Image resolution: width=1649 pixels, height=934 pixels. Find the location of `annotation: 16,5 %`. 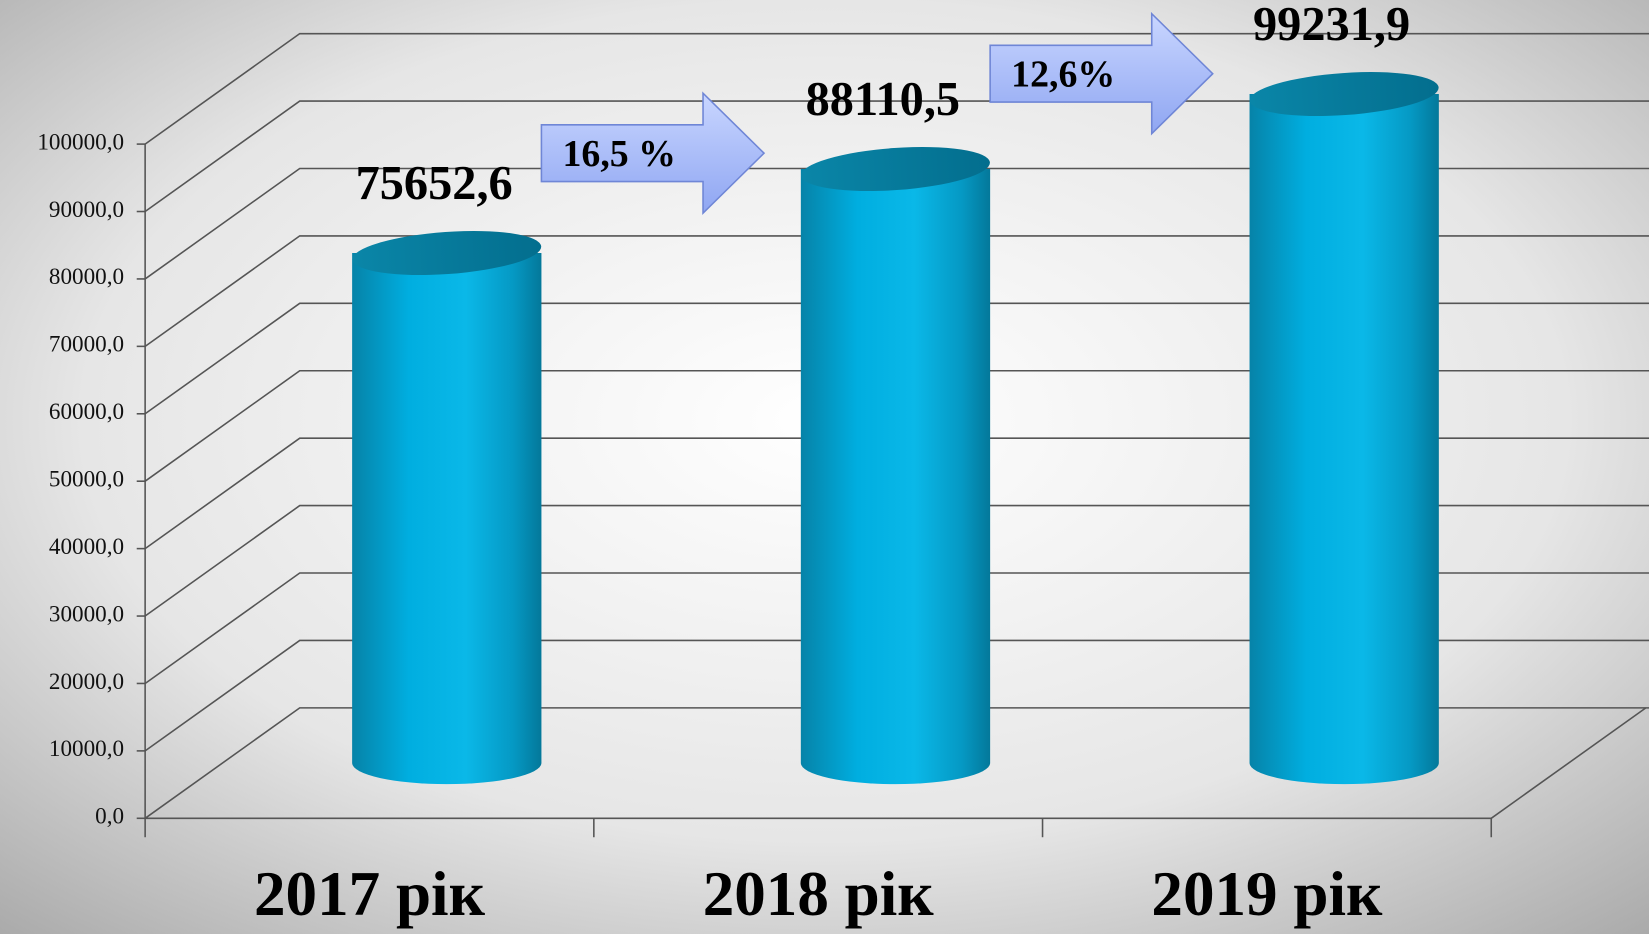

annotation: 16,5 % is located at coordinates (619, 154).